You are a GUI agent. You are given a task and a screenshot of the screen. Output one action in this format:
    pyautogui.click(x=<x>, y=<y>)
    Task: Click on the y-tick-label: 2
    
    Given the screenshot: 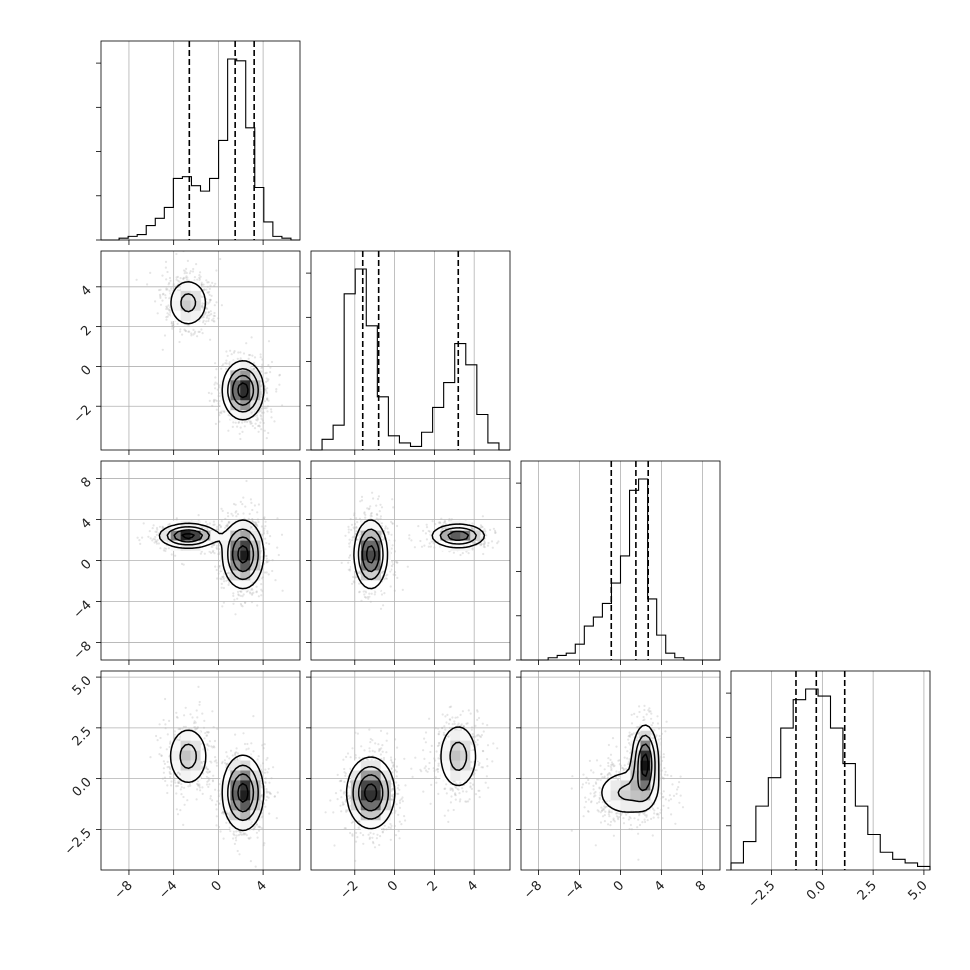 What is the action you would take?
    pyautogui.click(x=86, y=331)
    